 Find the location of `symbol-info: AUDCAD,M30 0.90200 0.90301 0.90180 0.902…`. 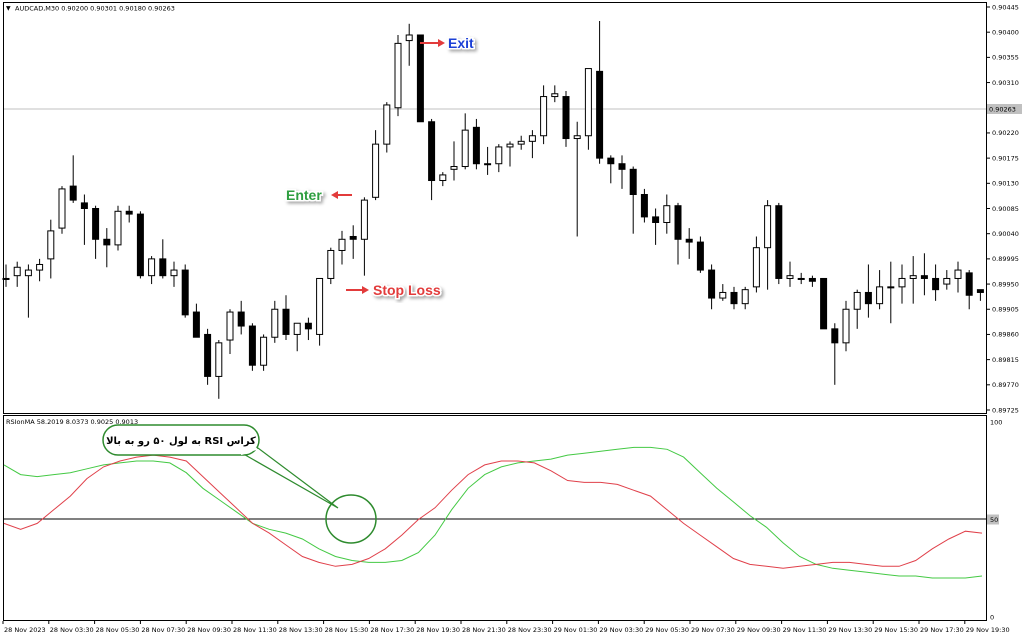

symbol-info: AUDCAD,M30 0.90200 0.90301 0.90180 0.902… is located at coordinates (95, 9).